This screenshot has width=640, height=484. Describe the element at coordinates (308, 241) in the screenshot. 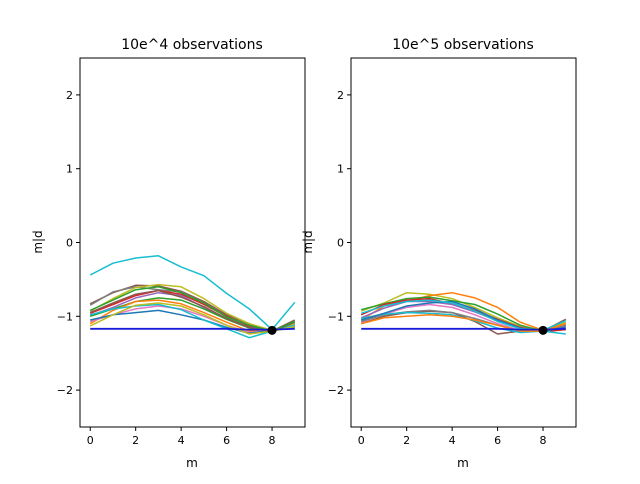

I see `subplot-right-ylabel: m|d` at that location.